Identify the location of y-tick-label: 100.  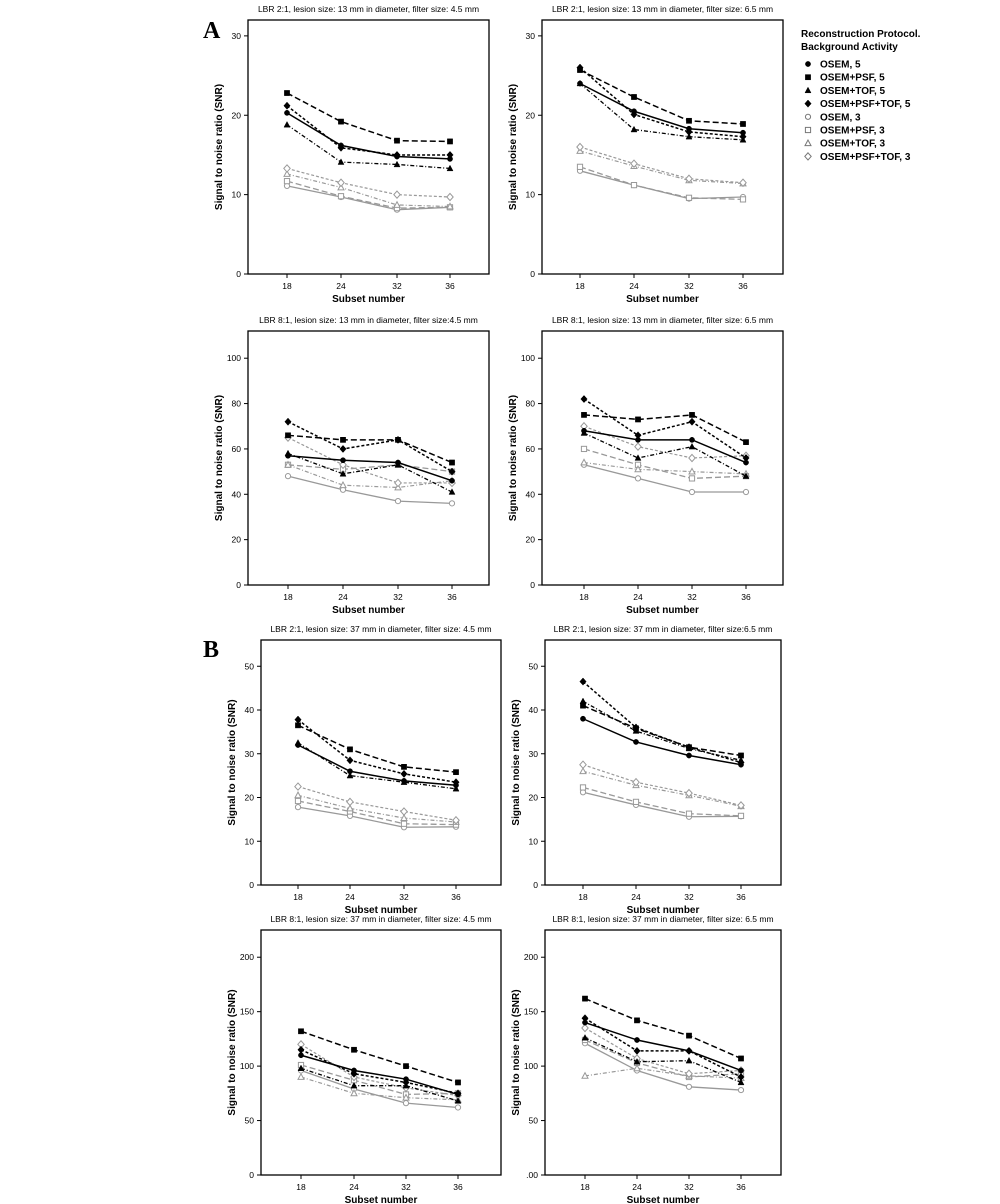
(531, 1066).